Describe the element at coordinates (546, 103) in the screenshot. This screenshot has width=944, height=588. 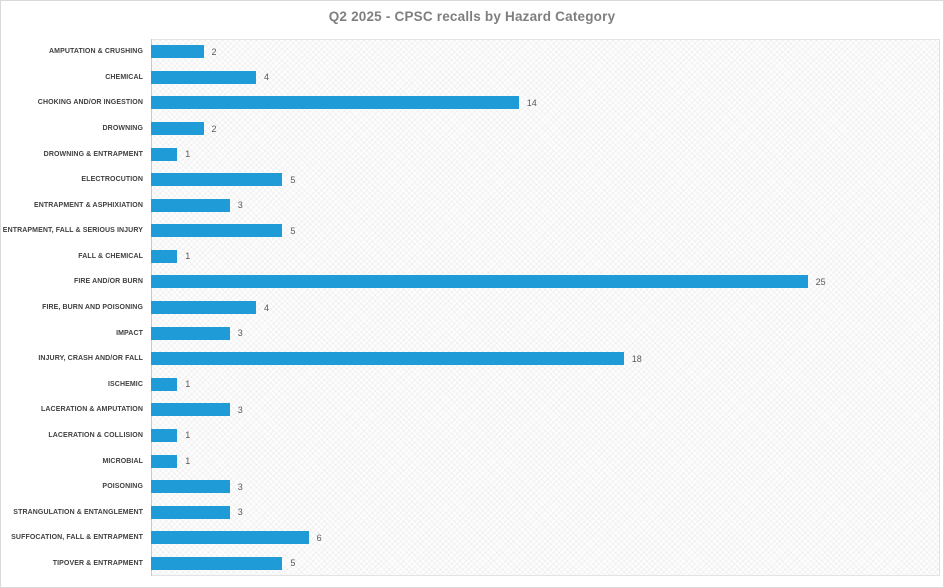
I see `bar-track: 14` at that location.